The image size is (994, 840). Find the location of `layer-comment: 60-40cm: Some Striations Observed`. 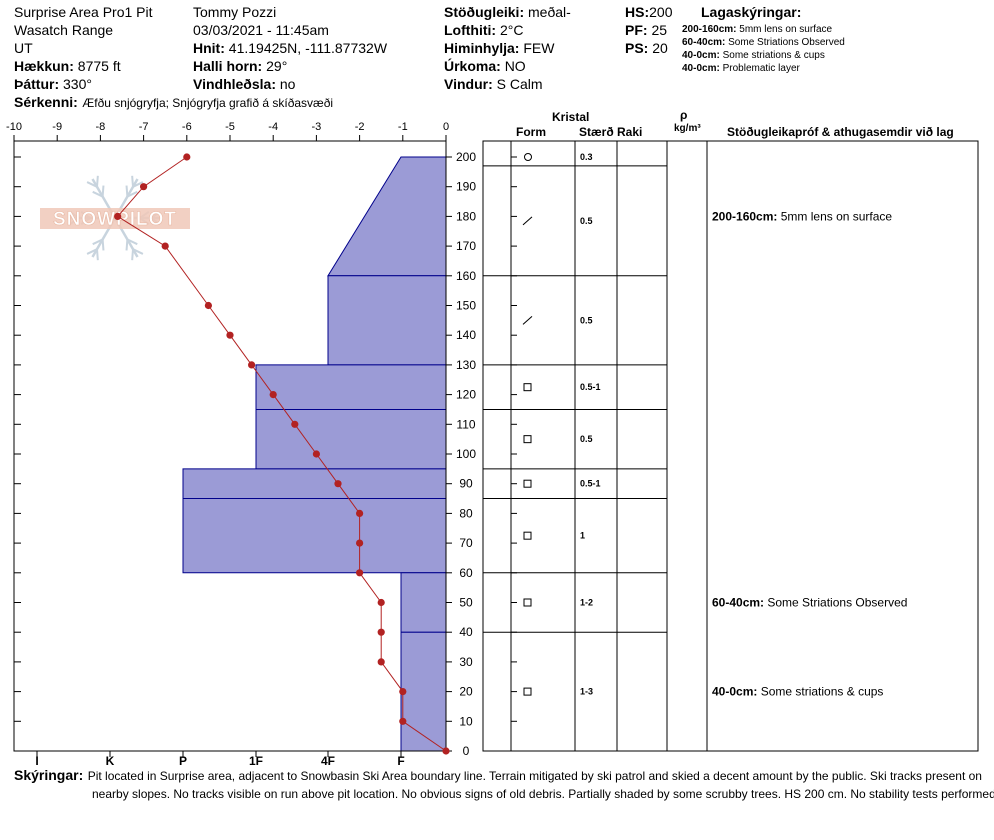

layer-comment: 60-40cm: Some Striations Observed is located at coordinates (809, 603).